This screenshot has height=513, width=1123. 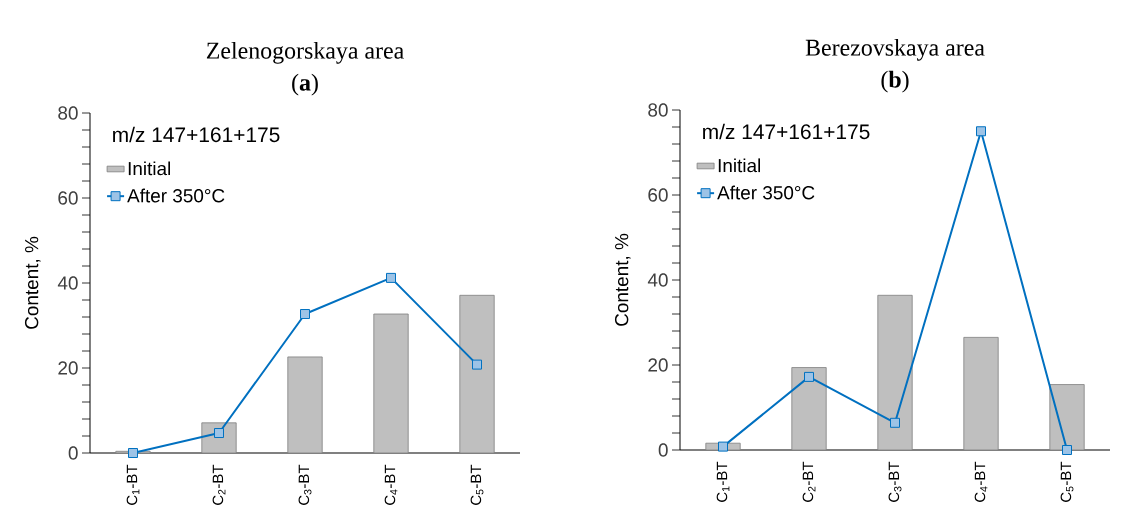 I want to click on chart-subtitle: (b), so click(x=895, y=81).